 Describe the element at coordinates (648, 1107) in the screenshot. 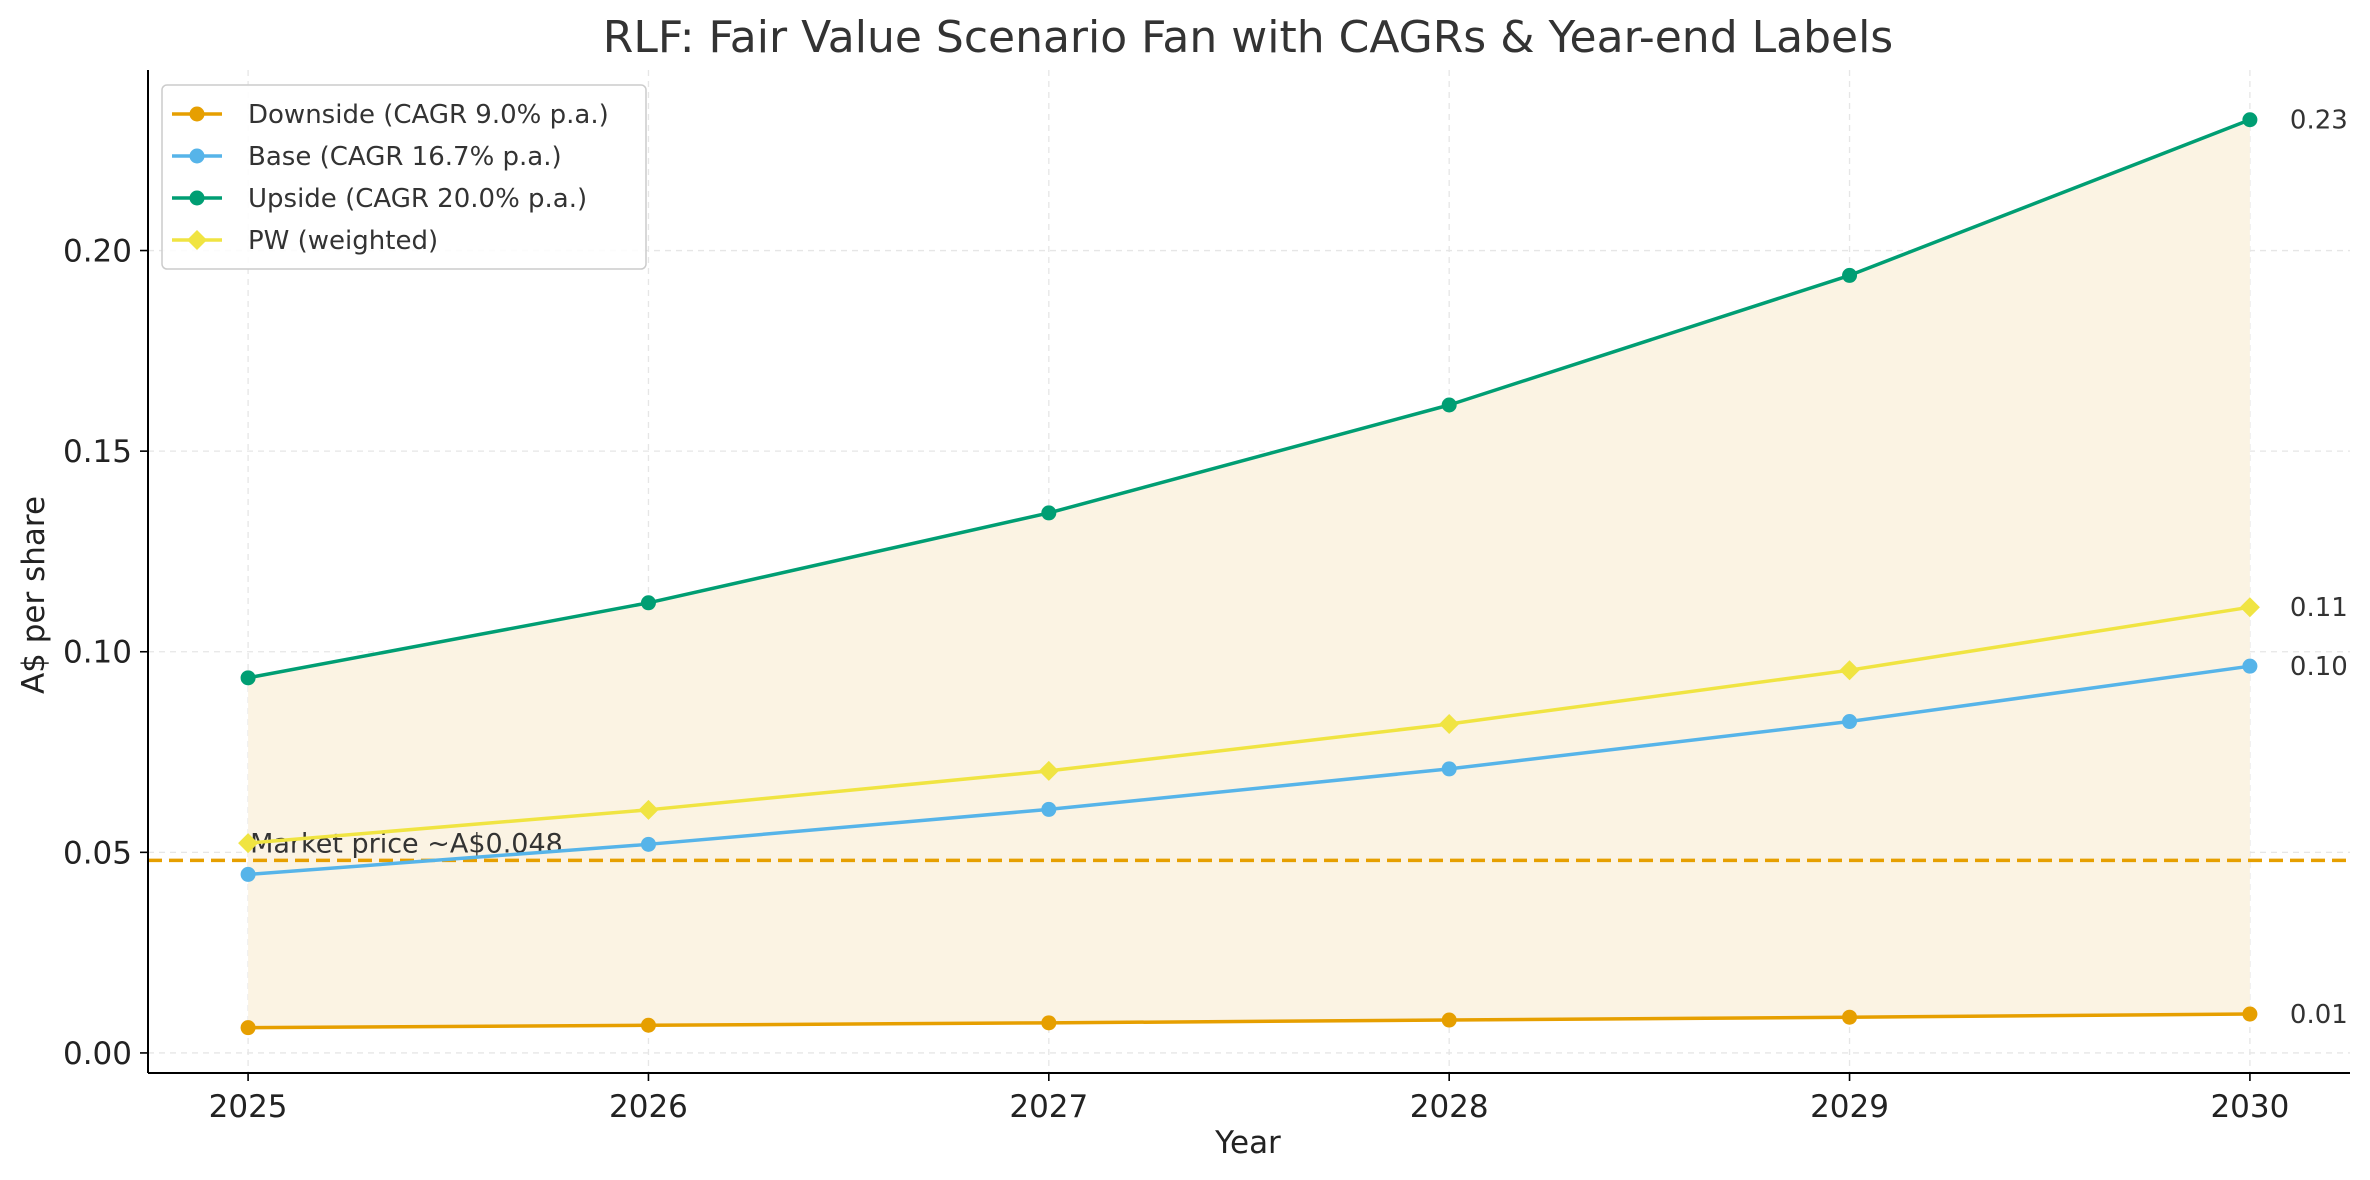

I see `x-tick-label: 2026` at that location.